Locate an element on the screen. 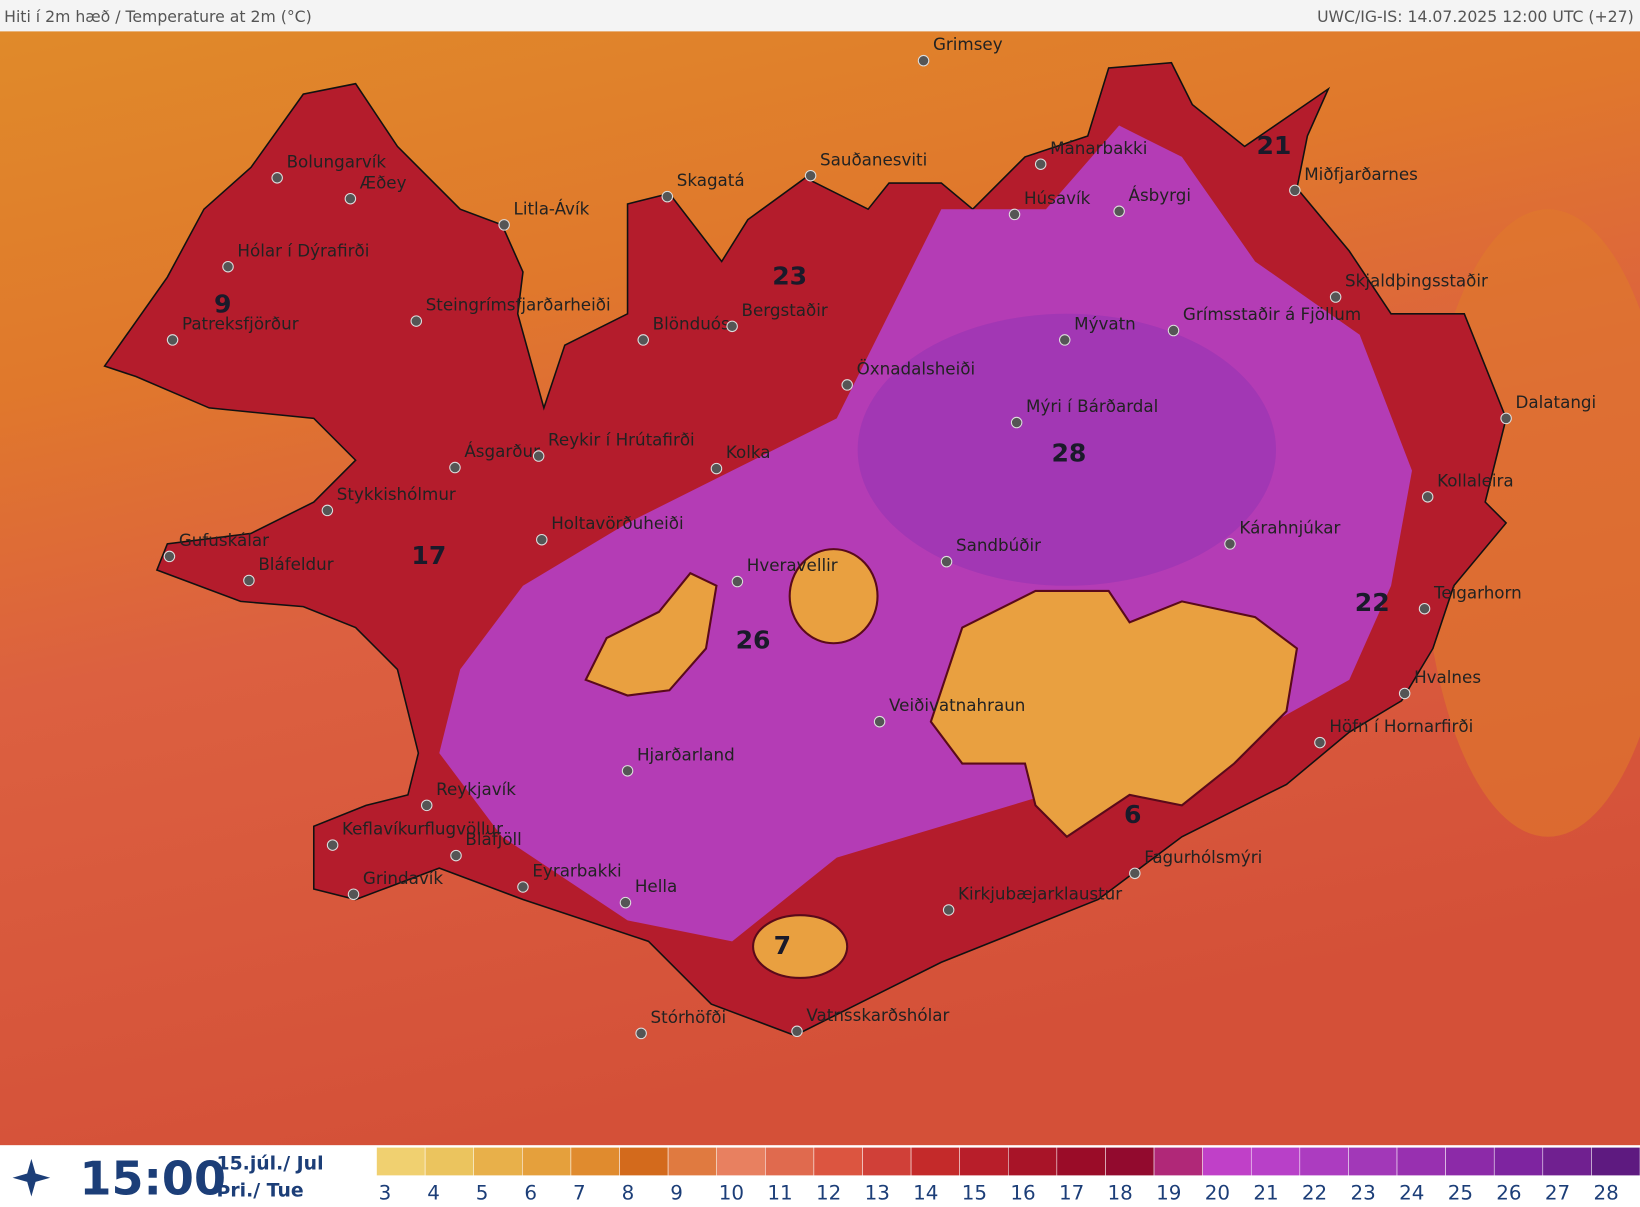 The height and width of the screenshot is (1207, 1640). legend-label: 23 is located at coordinates (1363, 1193).